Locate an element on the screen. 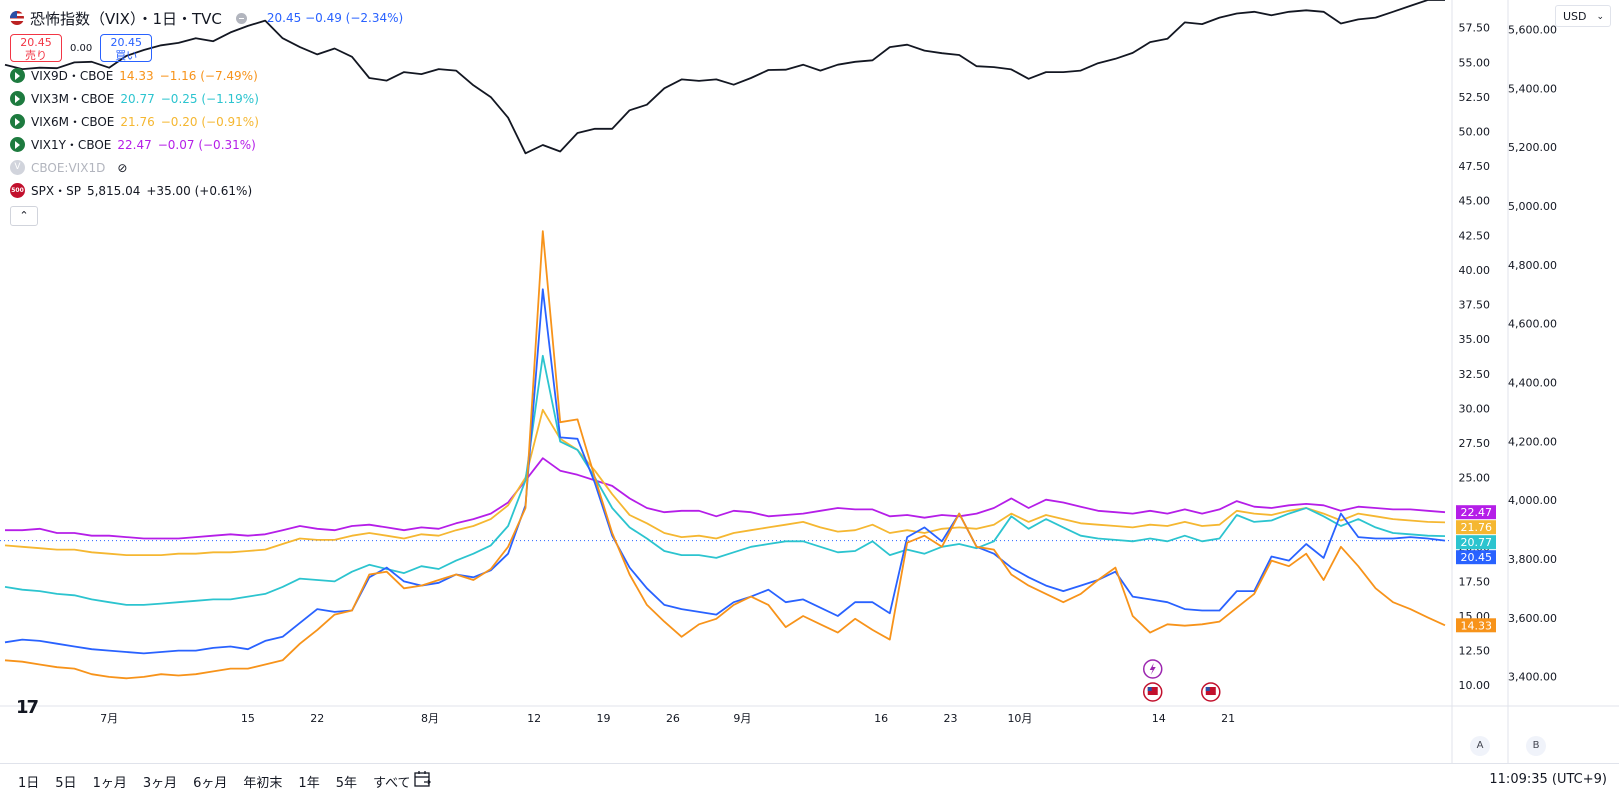  right-axis-tick-label: 4,600.00 is located at coordinates (1532, 324).